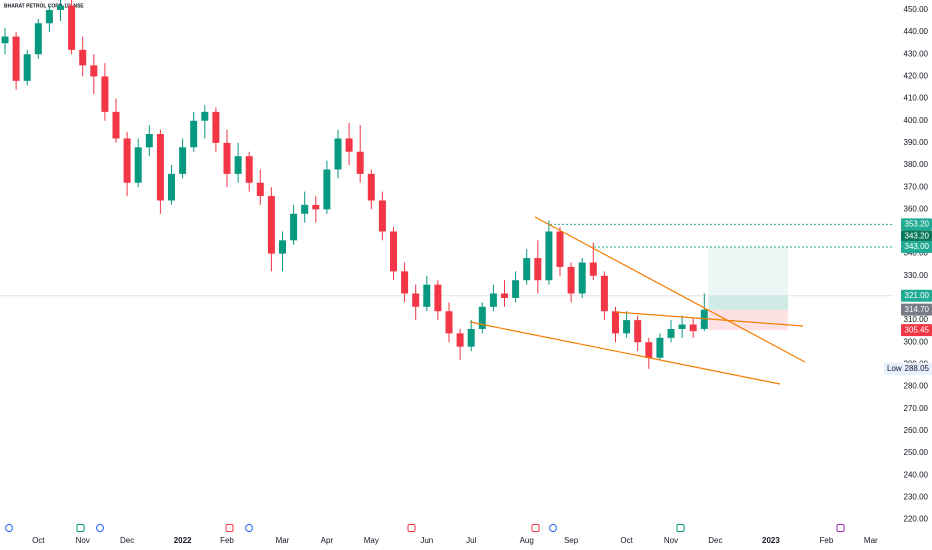 The image size is (932, 550). What do you see at coordinates (771, 540) in the screenshot?
I see `x-tick-label: 2023` at bounding box center [771, 540].